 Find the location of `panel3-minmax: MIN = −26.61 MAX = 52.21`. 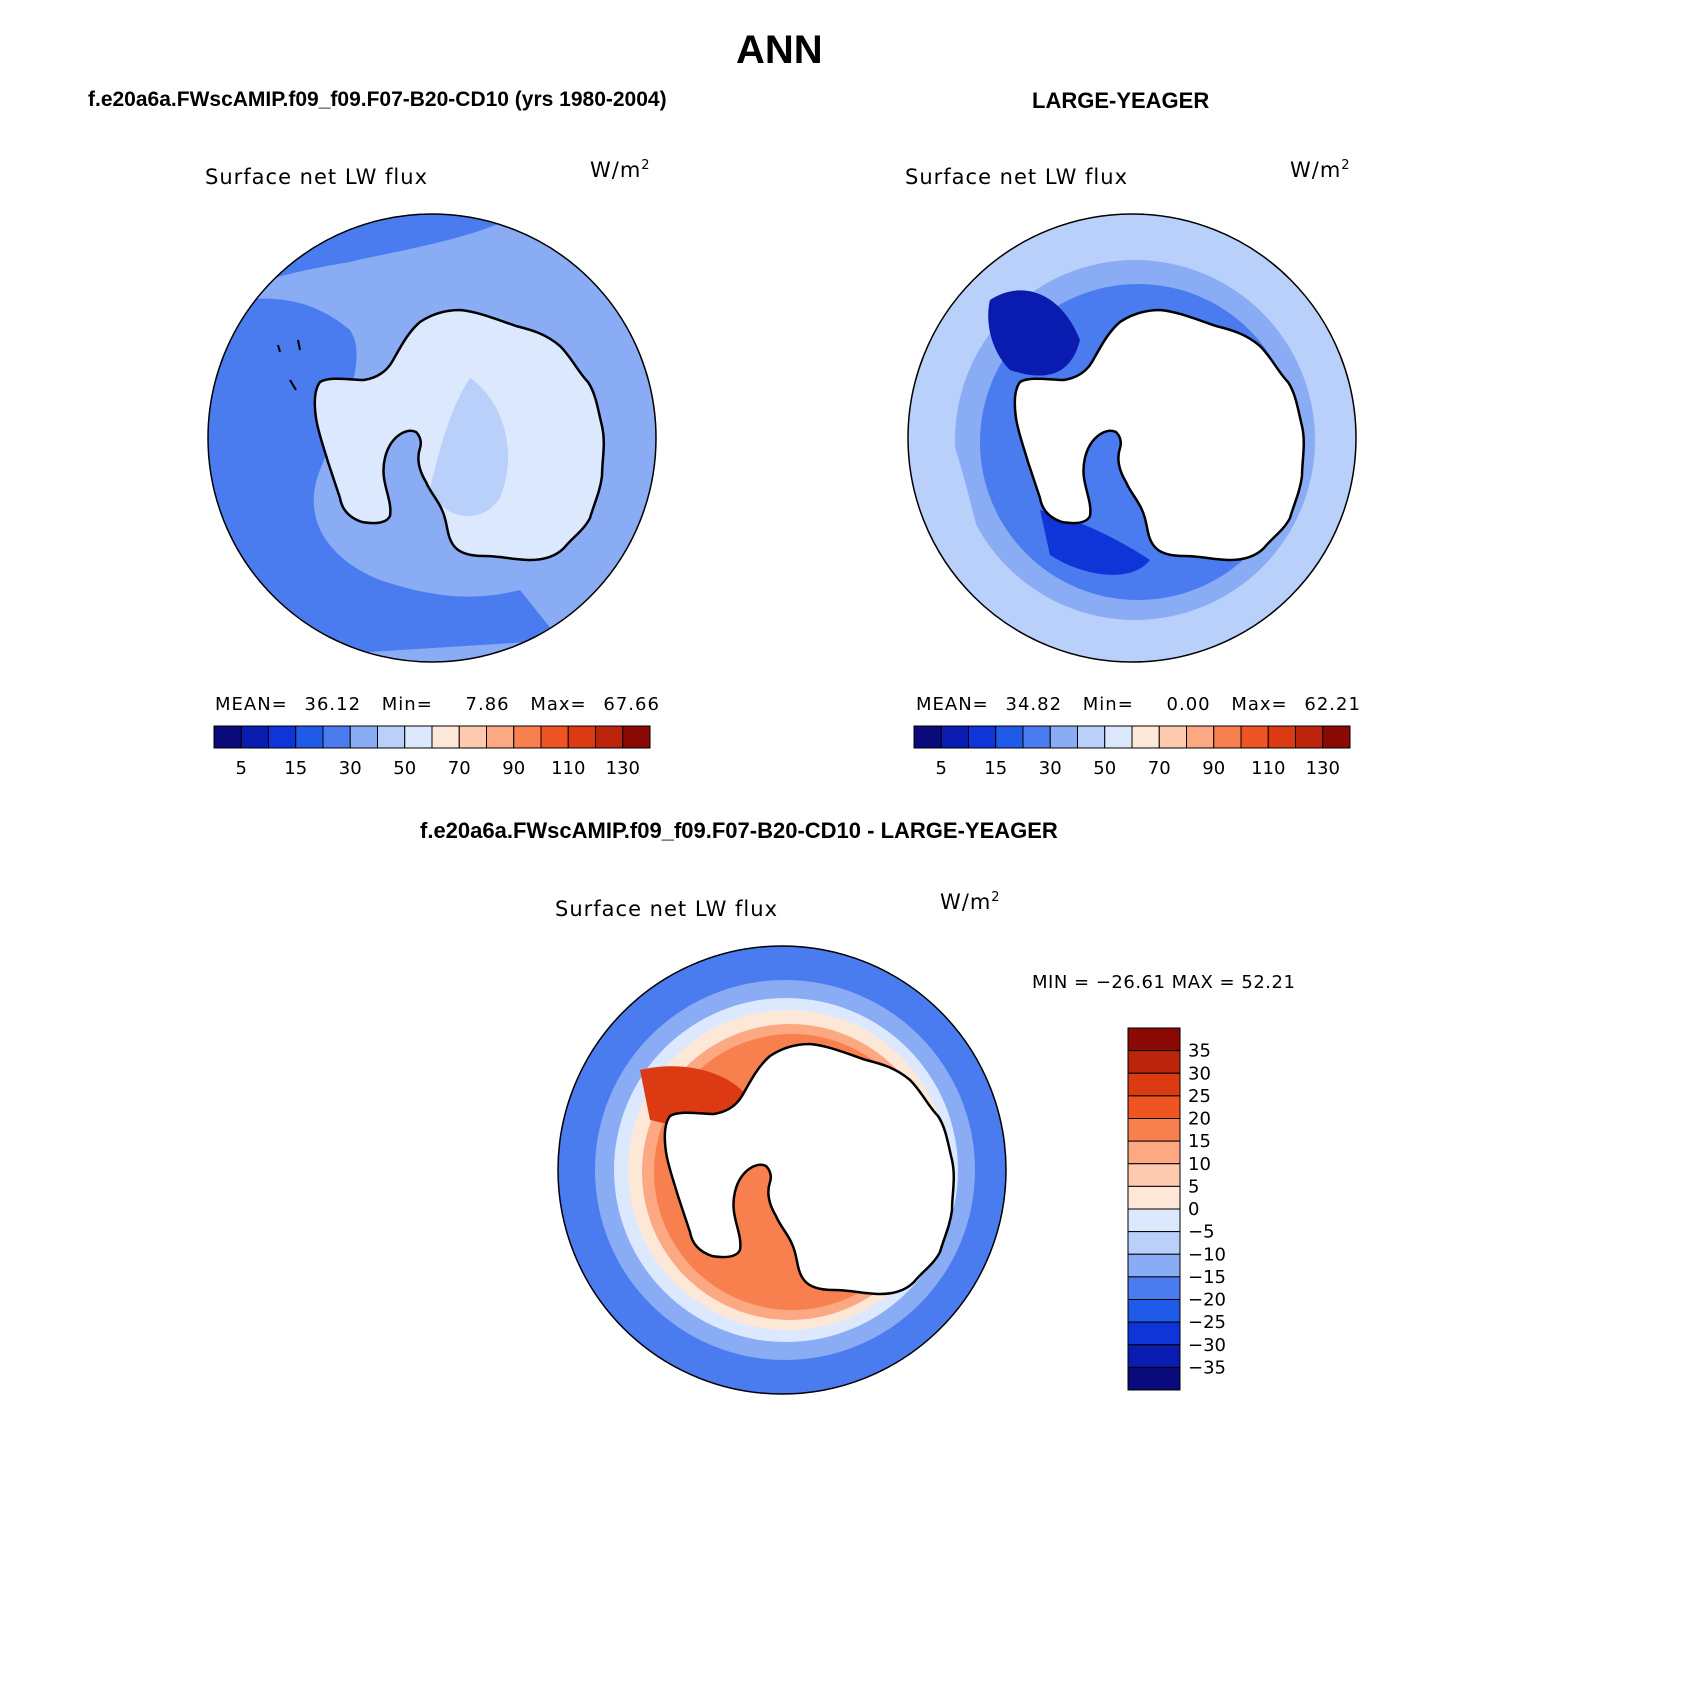

panel3-minmax: MIN = −26.61 MAX = 52.21 is located at coordinates (1164, 982).